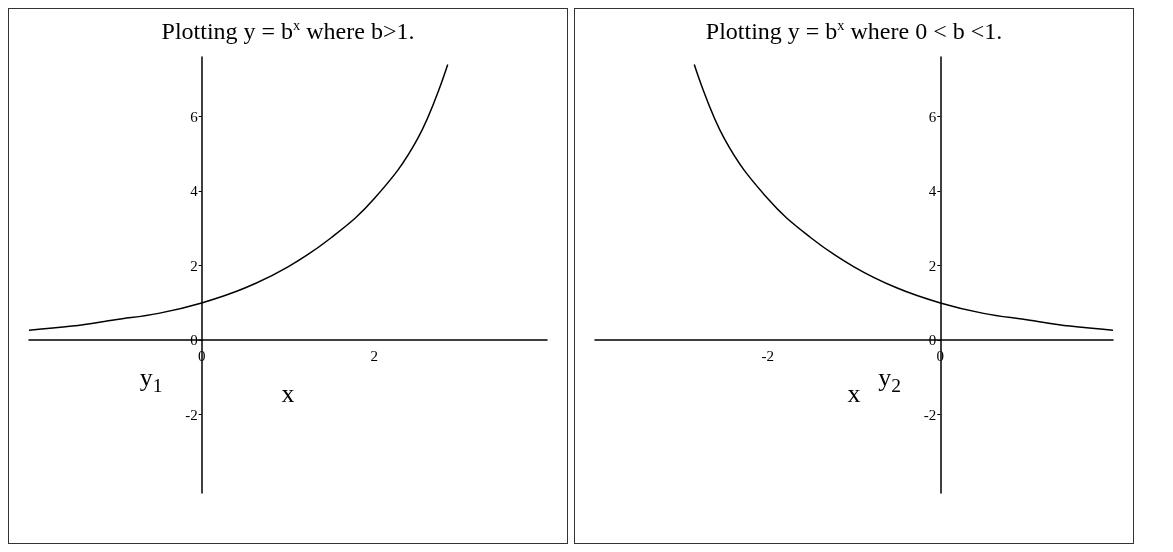 The height and width of the screenshot is (552, 1173). I want to click on x-tick-label: -2, so click(767, 355).